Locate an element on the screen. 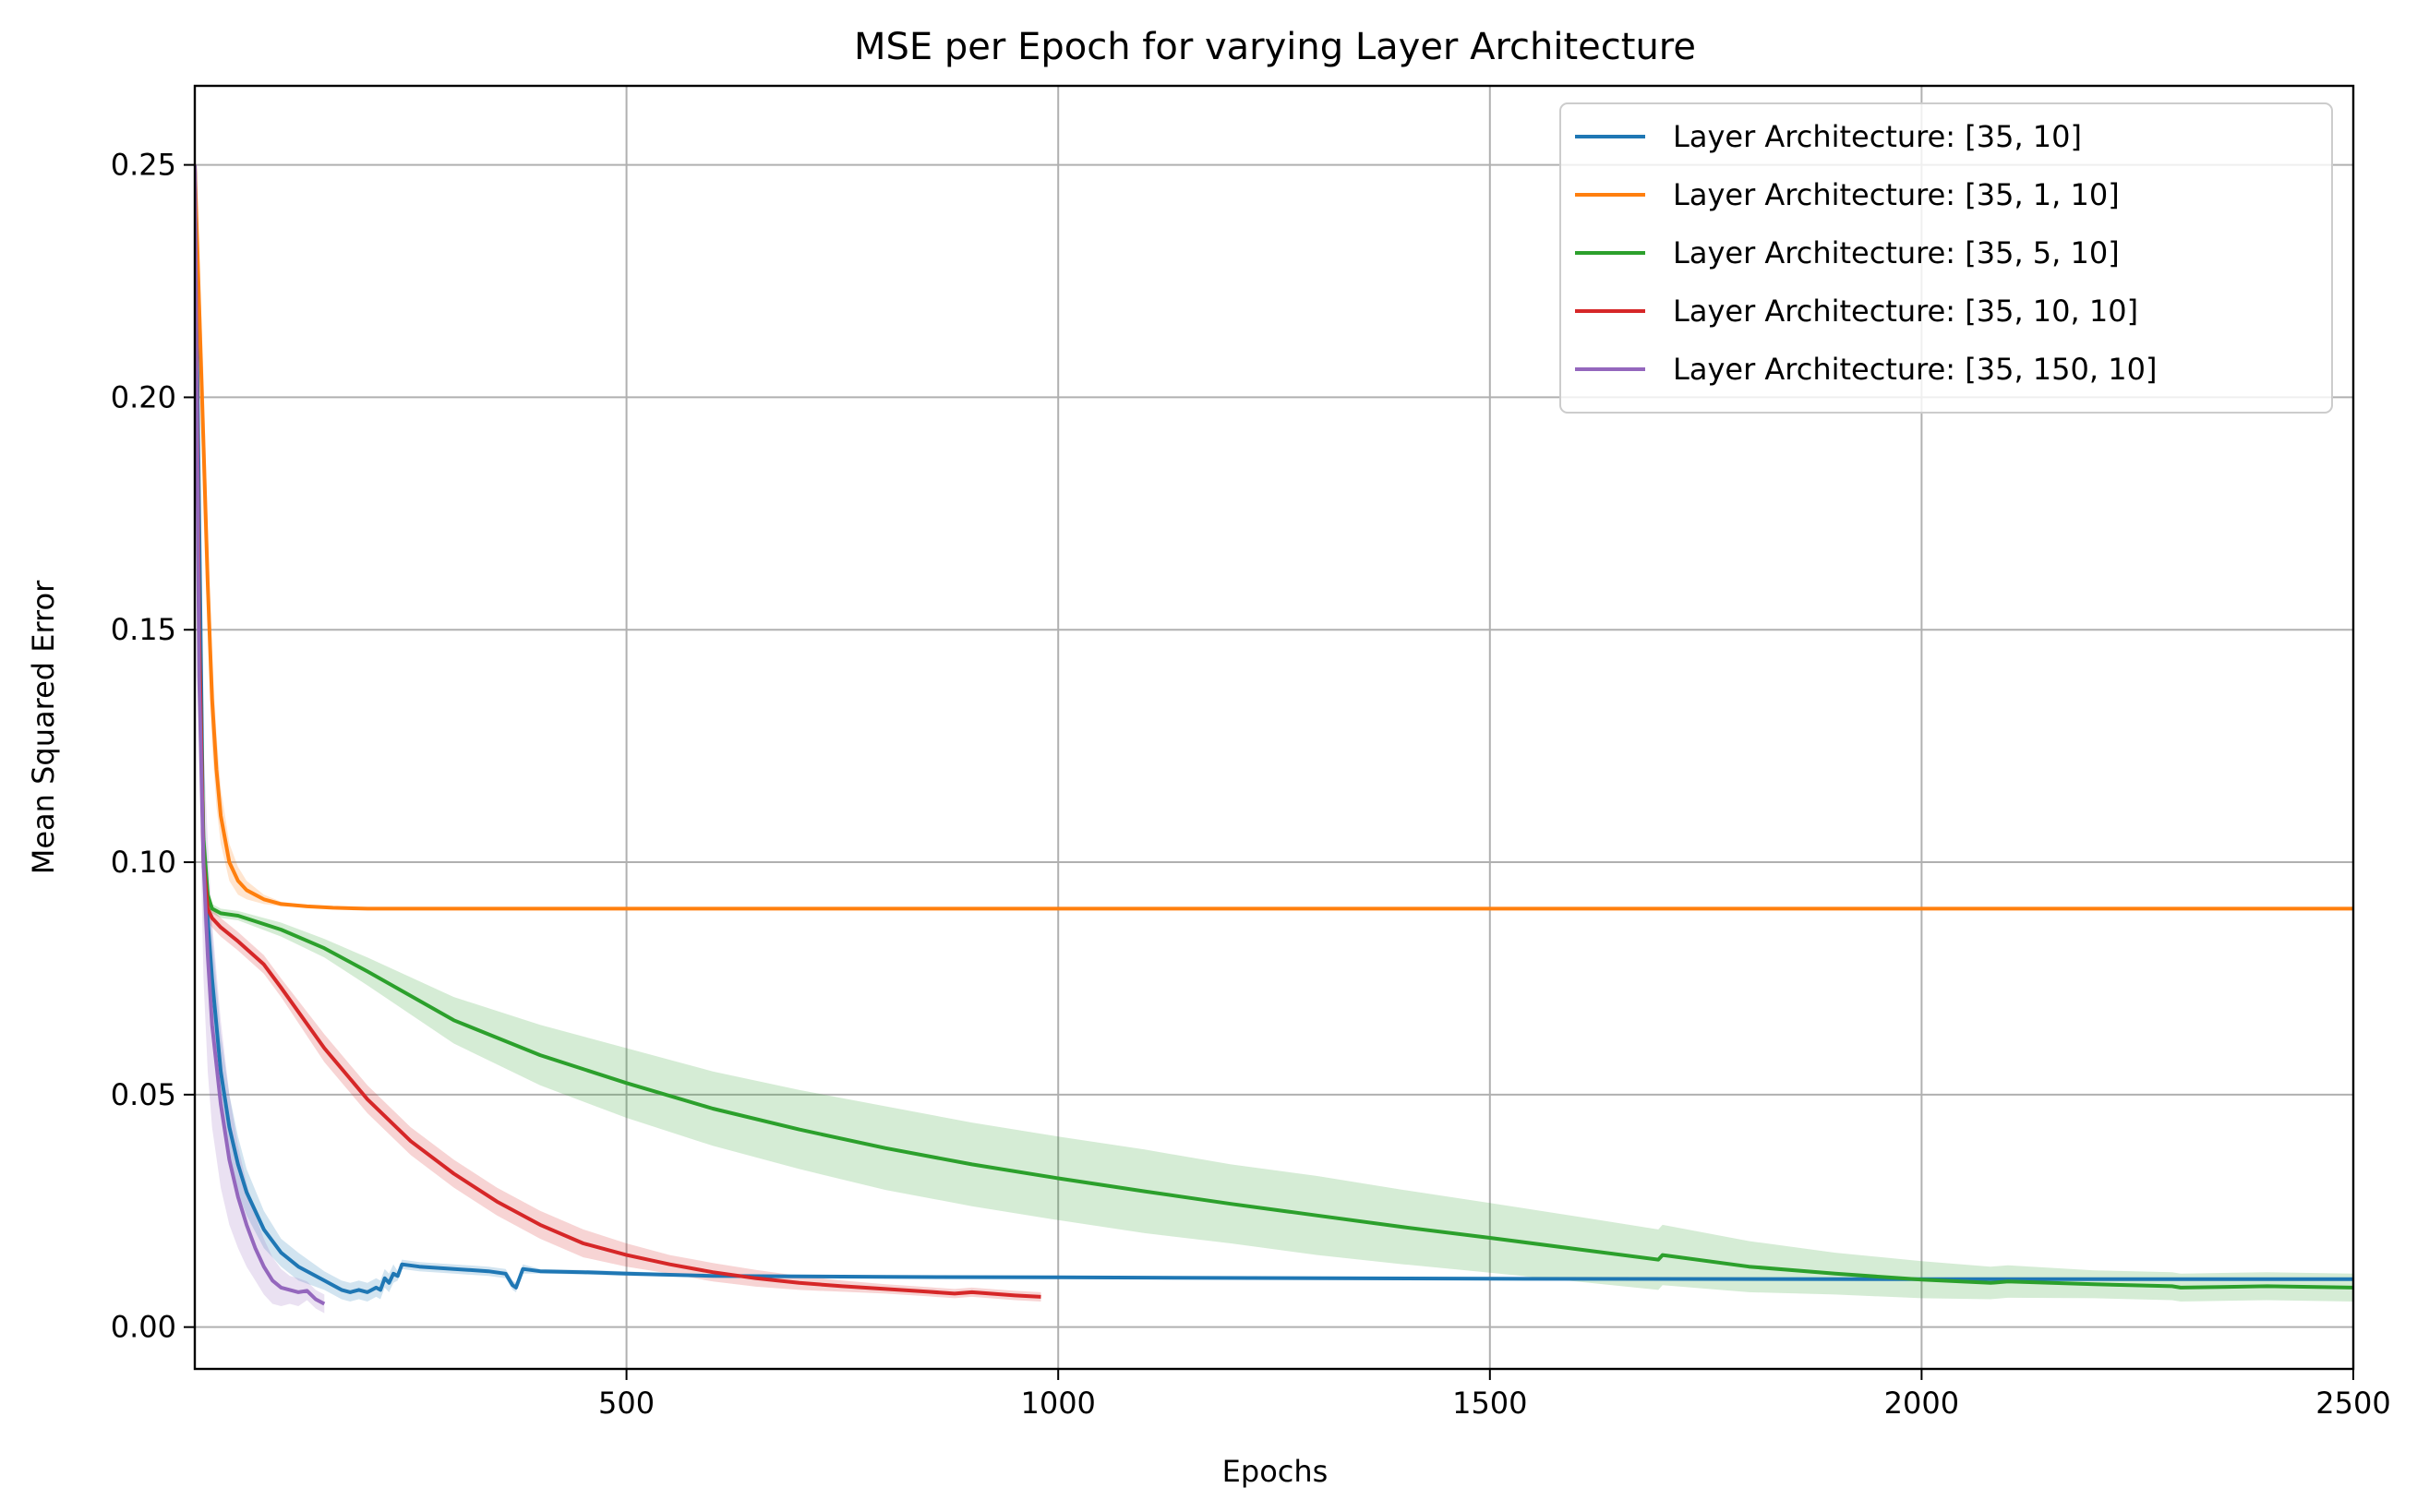 The height and width of the screenshot is (1512, 2417). legend-label-2: Layer Architecture: [35, 5, 10] is located at coordinates (1896, 252).